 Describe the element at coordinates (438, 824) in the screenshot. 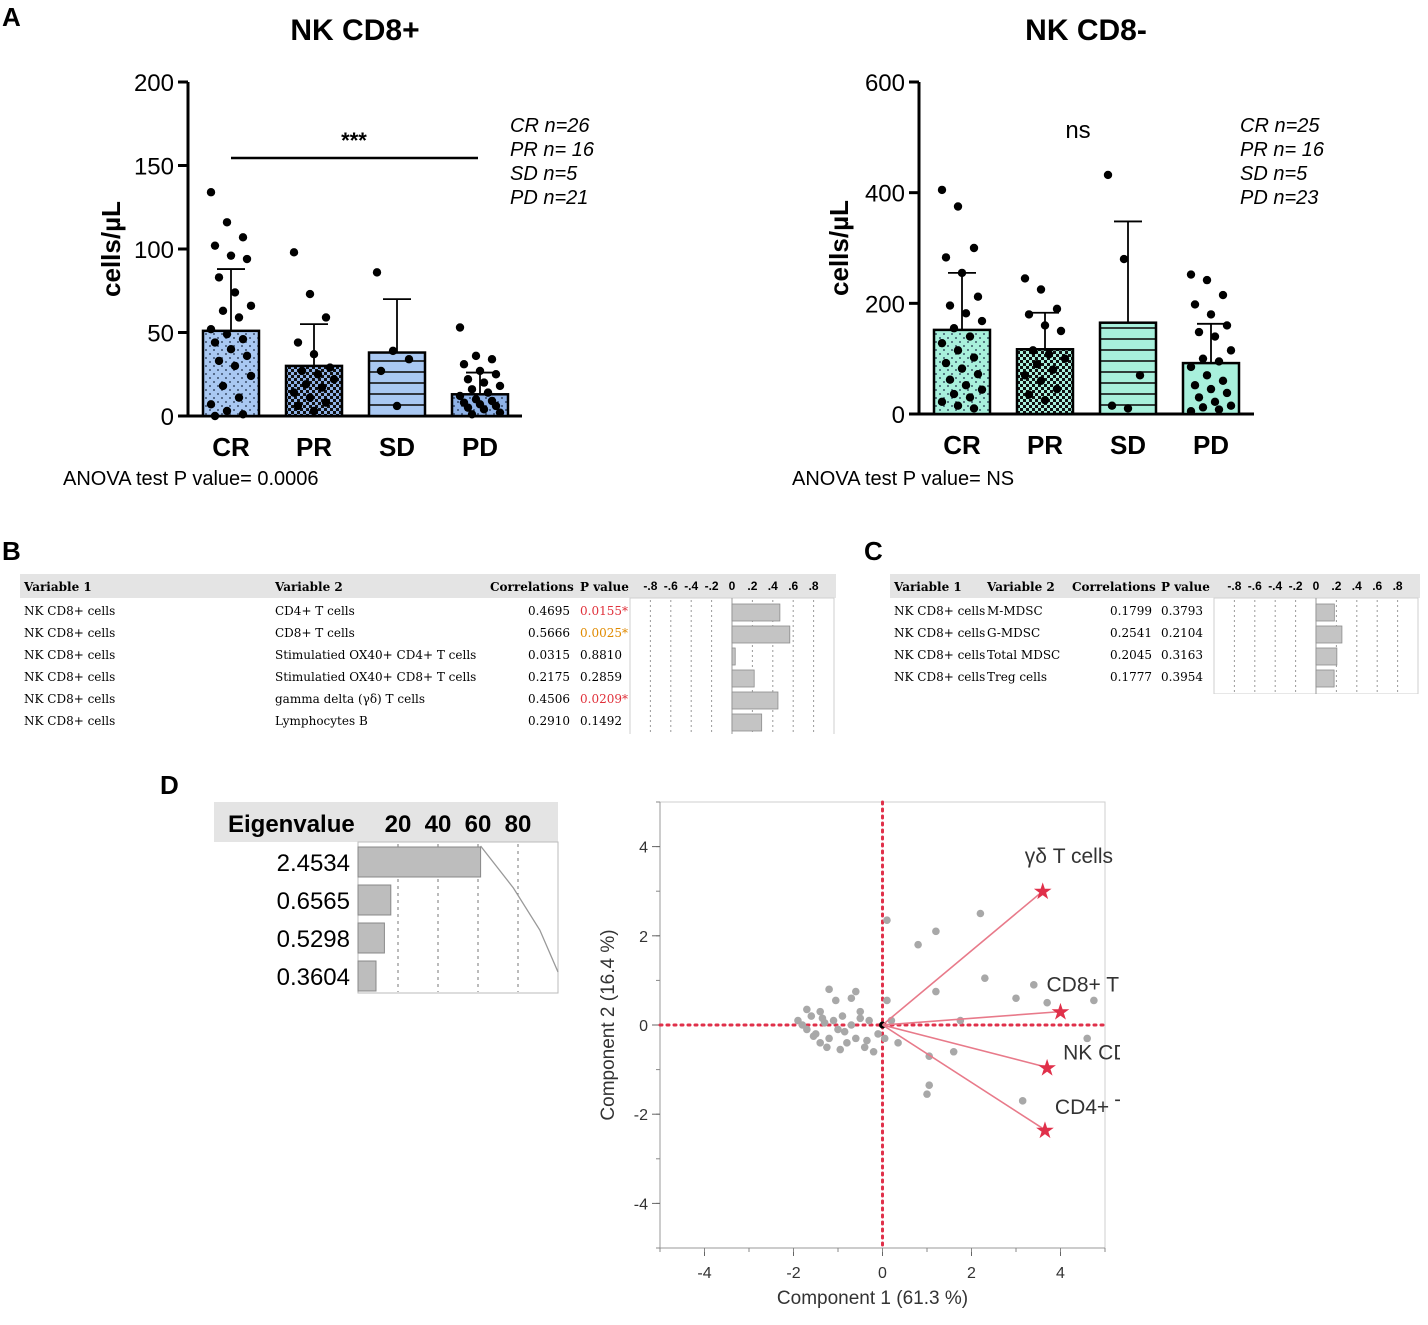

I see `eigen-axis-tick: 40` at that location.